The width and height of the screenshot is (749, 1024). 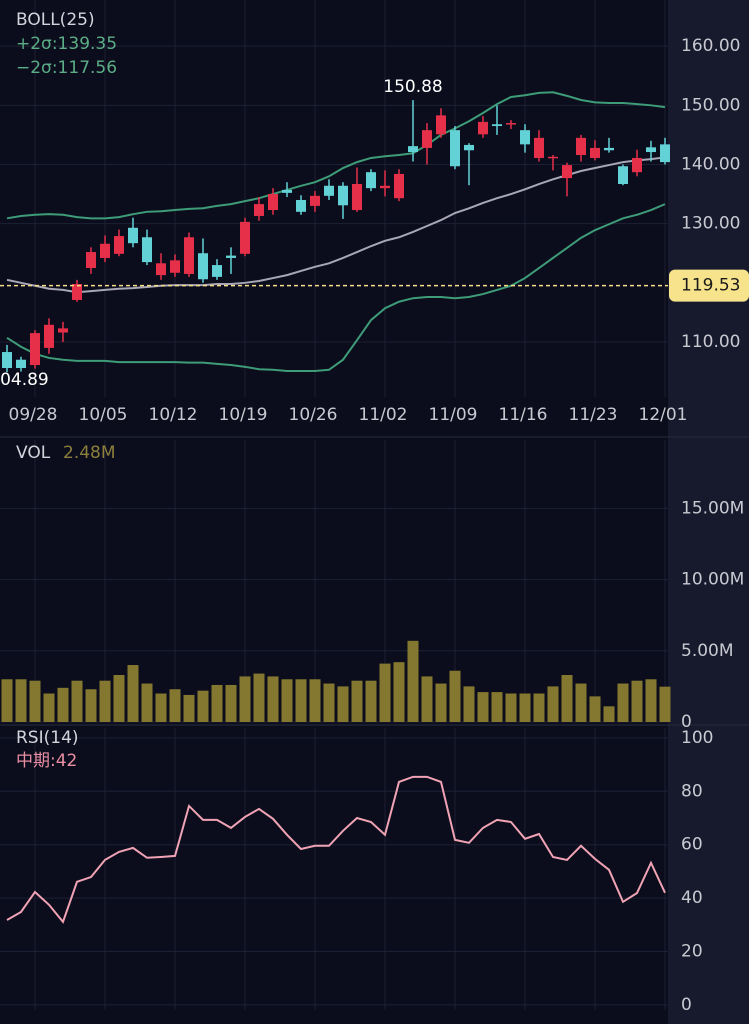 I want to click on y-tick-label: 15.00M, so click(x=712, y=508).